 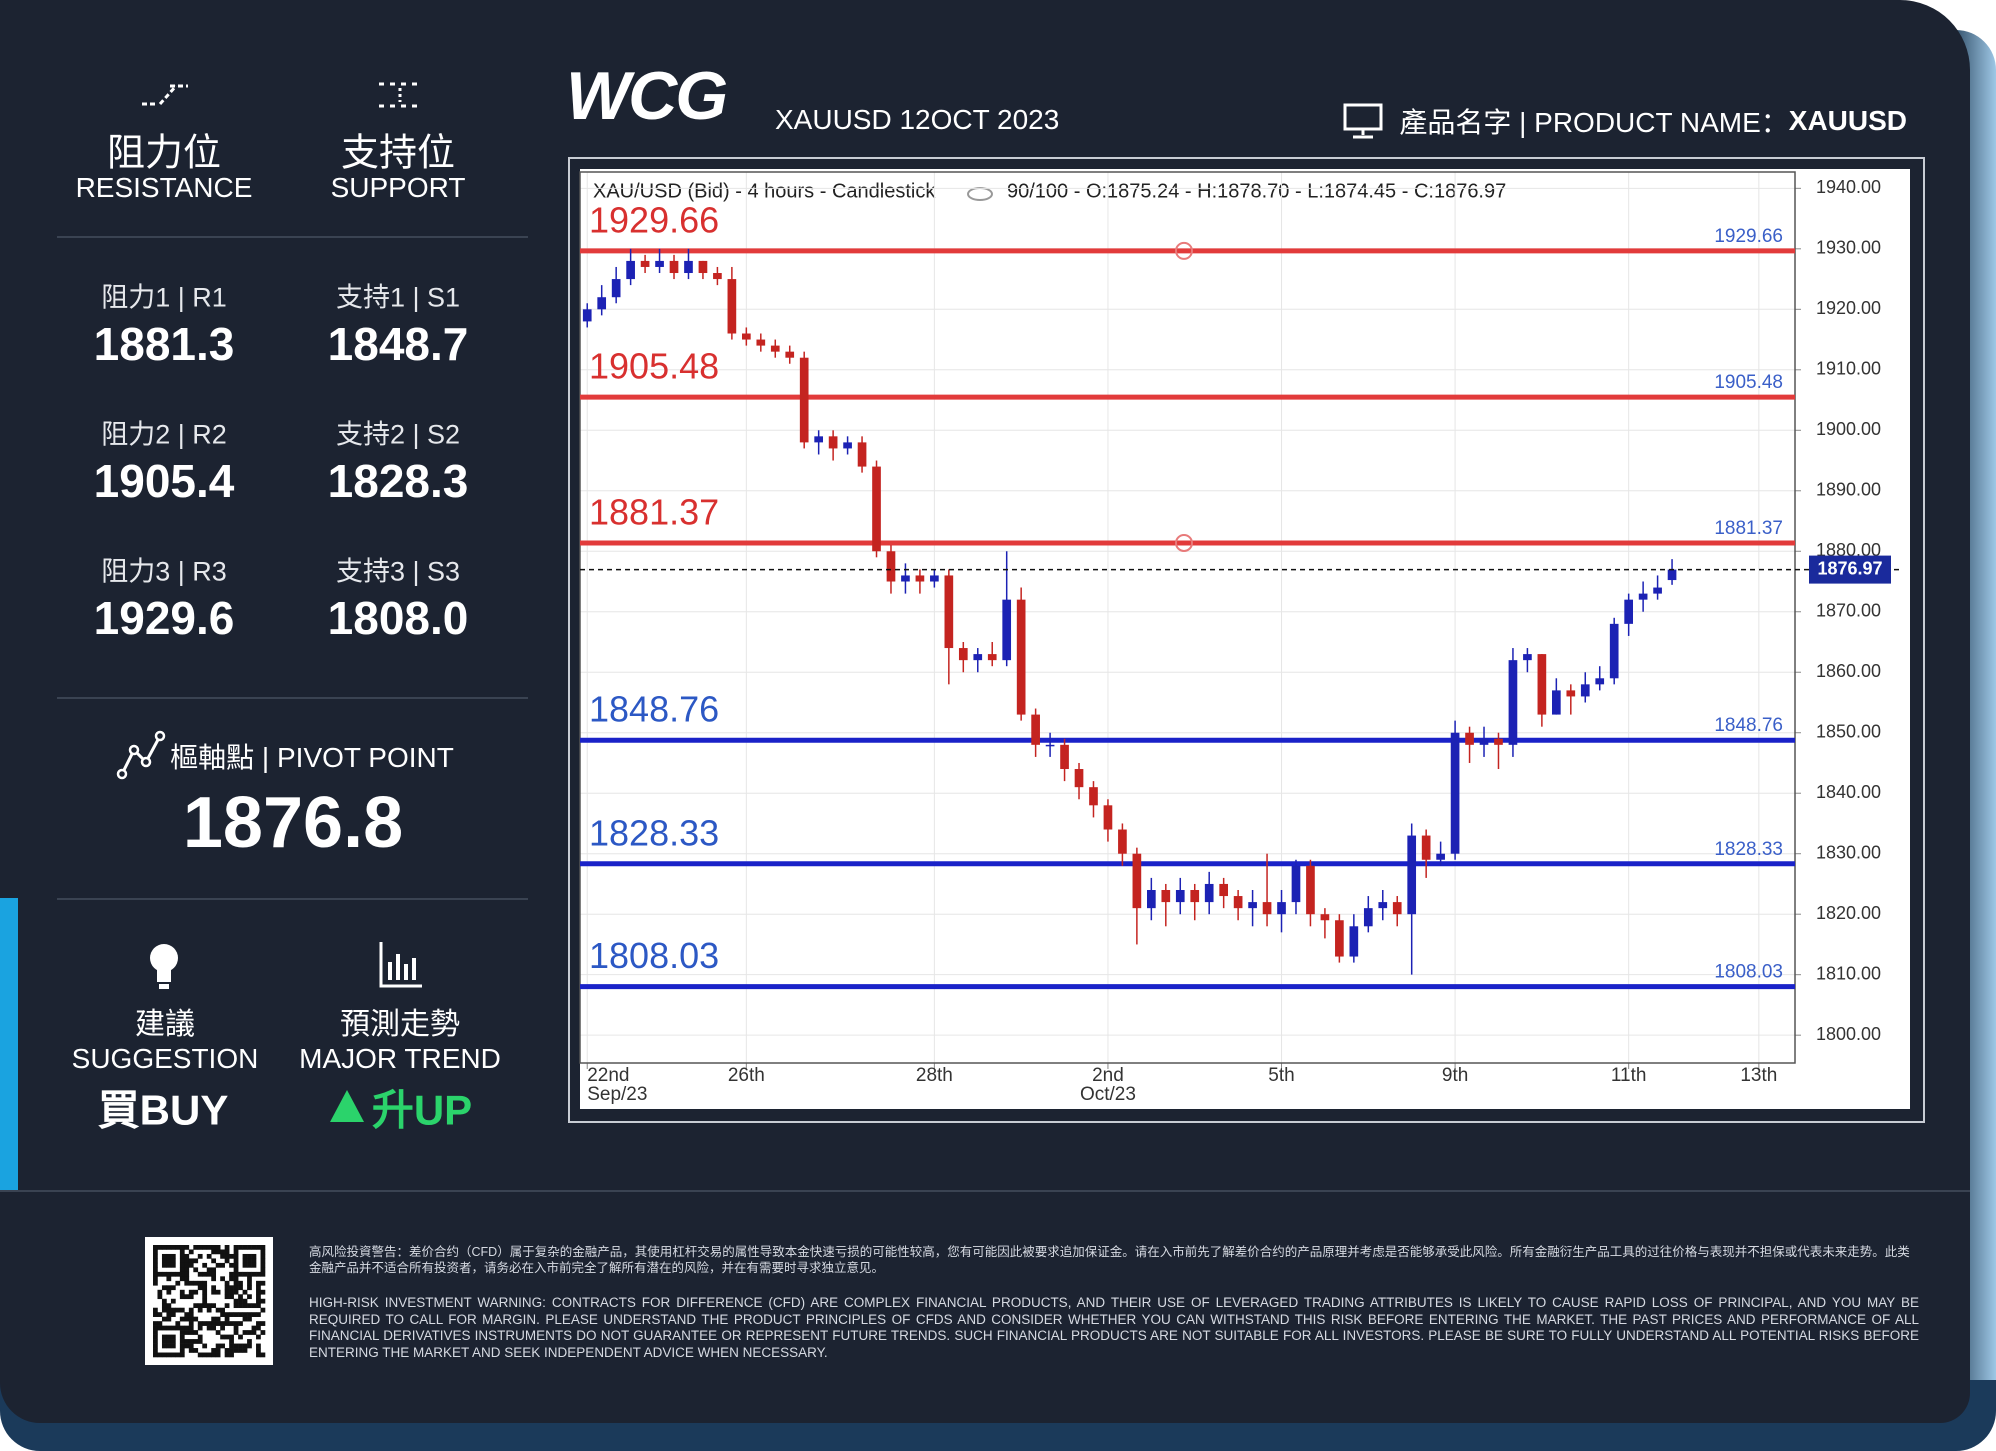 I want to click on support-label: 支持3 | S3, so click(x=398, y=571).